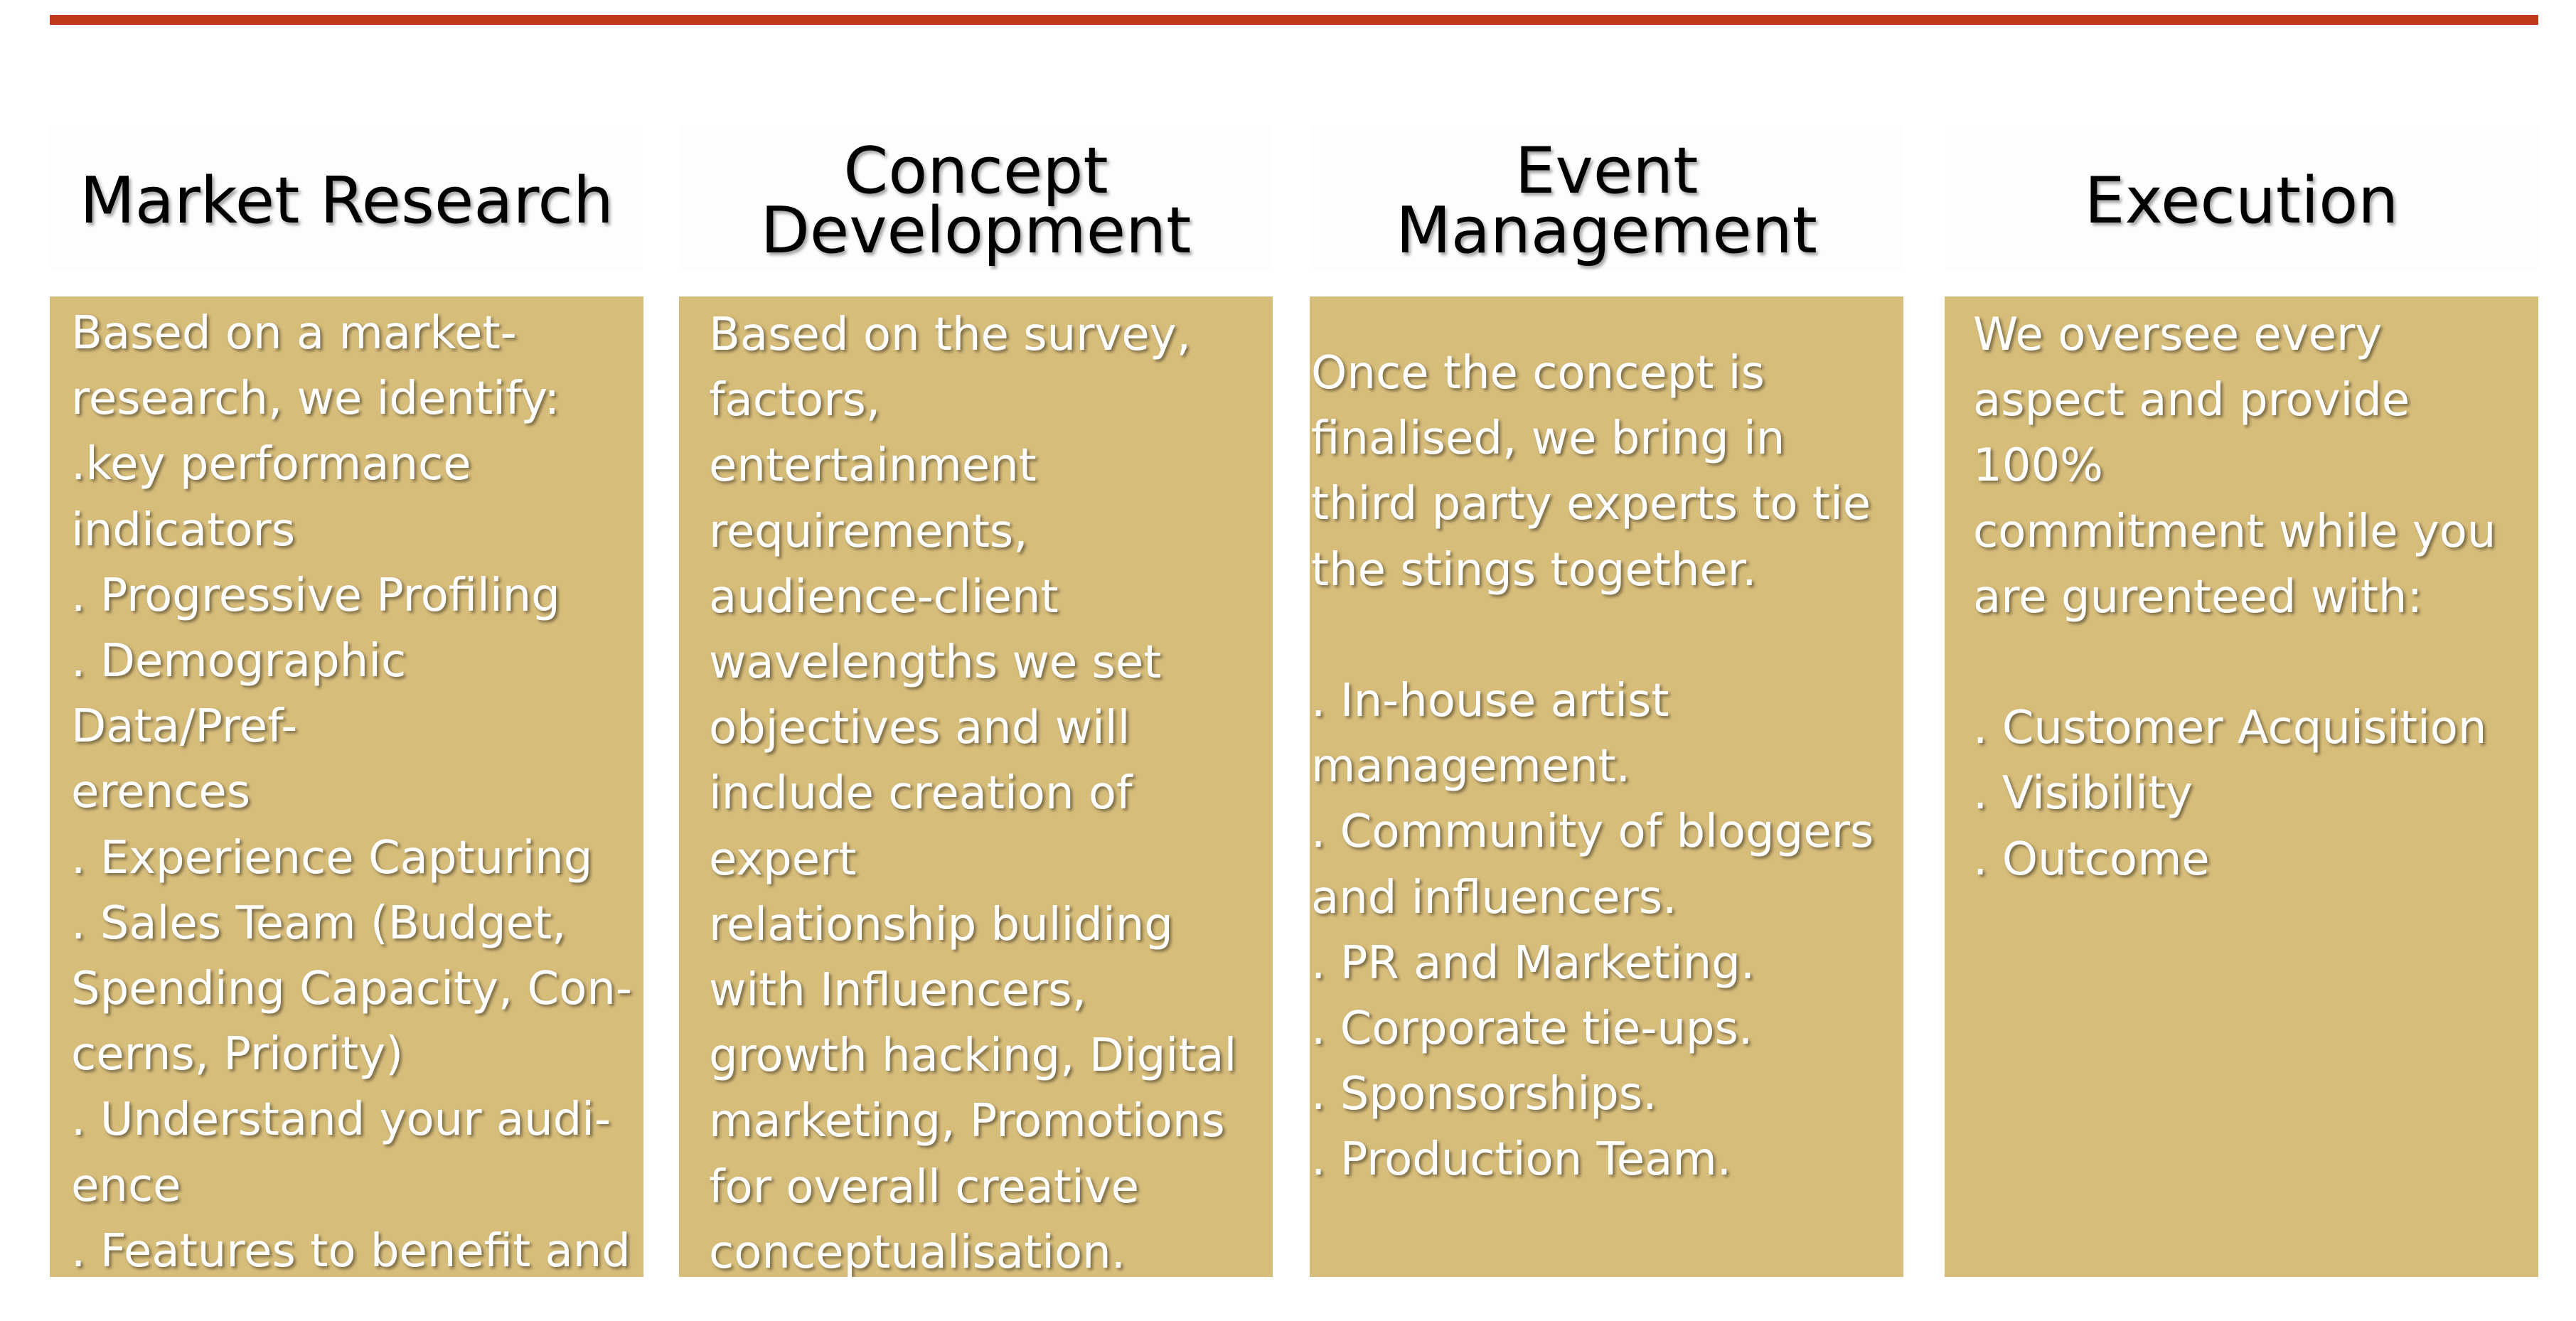  What do you see at coordinates (1606, 201) in the screenshot?
I see `column-title: Event Management` at bounding box center [1606, 201].